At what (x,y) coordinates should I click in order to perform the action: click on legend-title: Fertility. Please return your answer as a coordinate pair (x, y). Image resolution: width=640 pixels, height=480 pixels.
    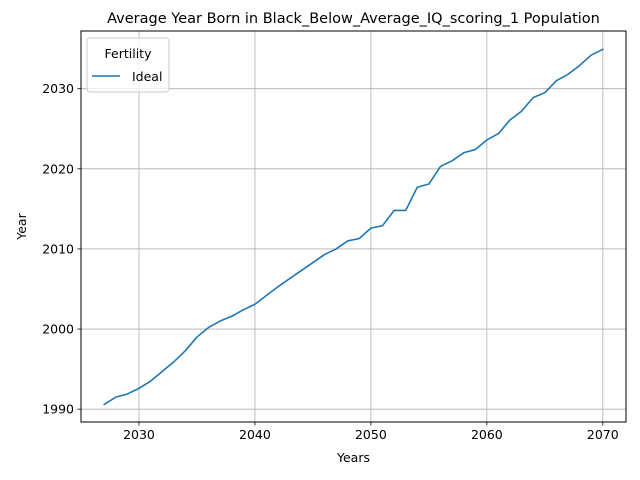
    Looking at the image, I should click on (129, 53).